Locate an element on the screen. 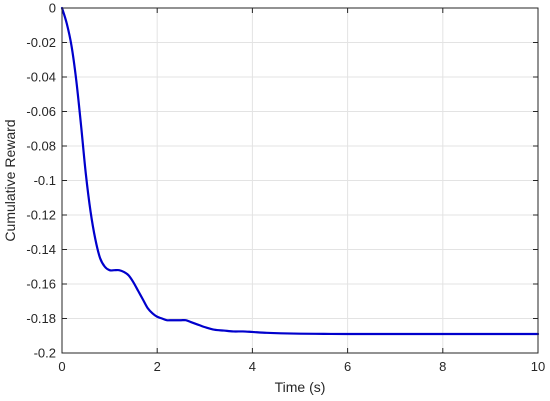 The image size is (550, 401). x-tick-label: 0 is located at coordinates (61, 366).